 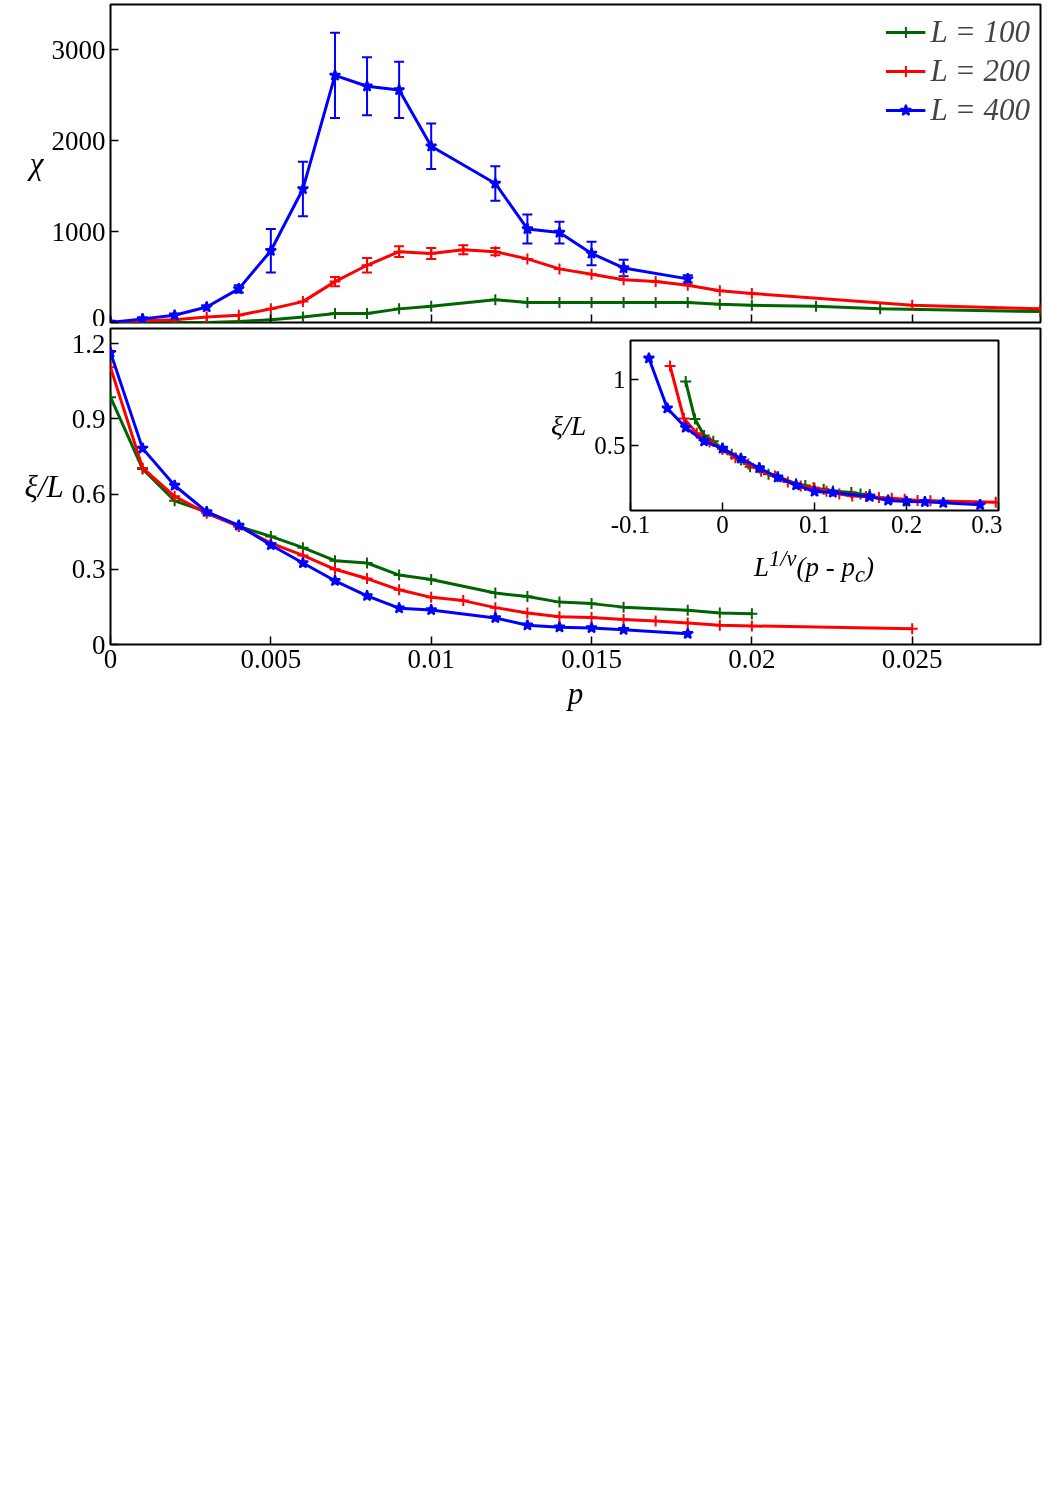 I want to click on x-tick-label: 0.2, so click(x=906, y=524).